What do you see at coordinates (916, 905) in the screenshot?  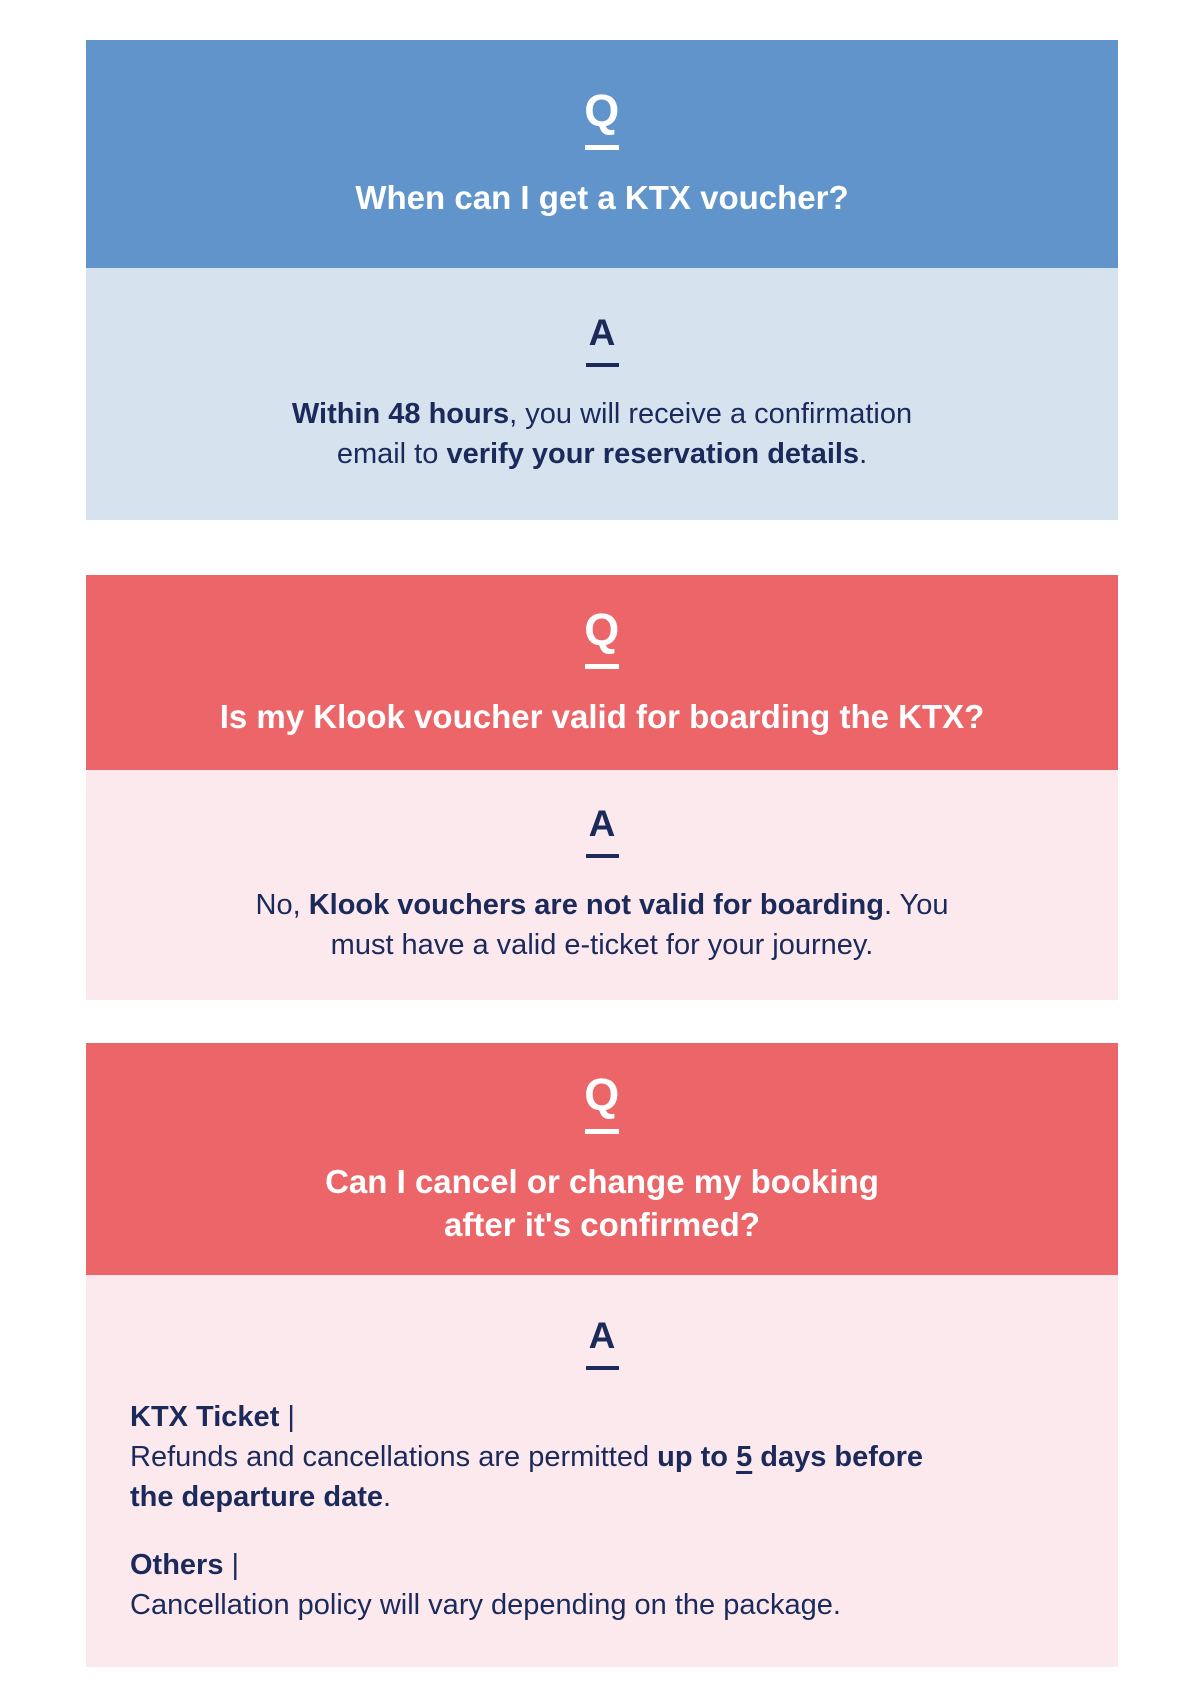 I see `answer-segment: . You` at bounding box center [916, 905].